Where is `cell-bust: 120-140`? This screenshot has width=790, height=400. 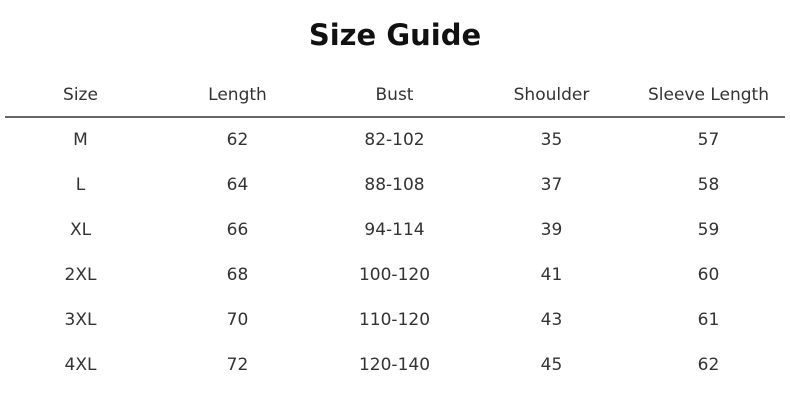
cell-bust: 120-140 is located at coordinates (394, 365).